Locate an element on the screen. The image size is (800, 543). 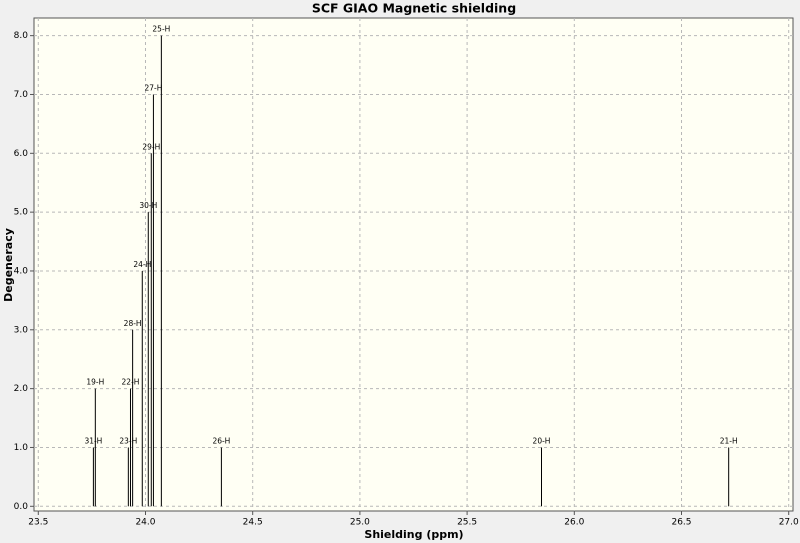
y-tick-label: 6.0 is located at coordinates (21, 154).